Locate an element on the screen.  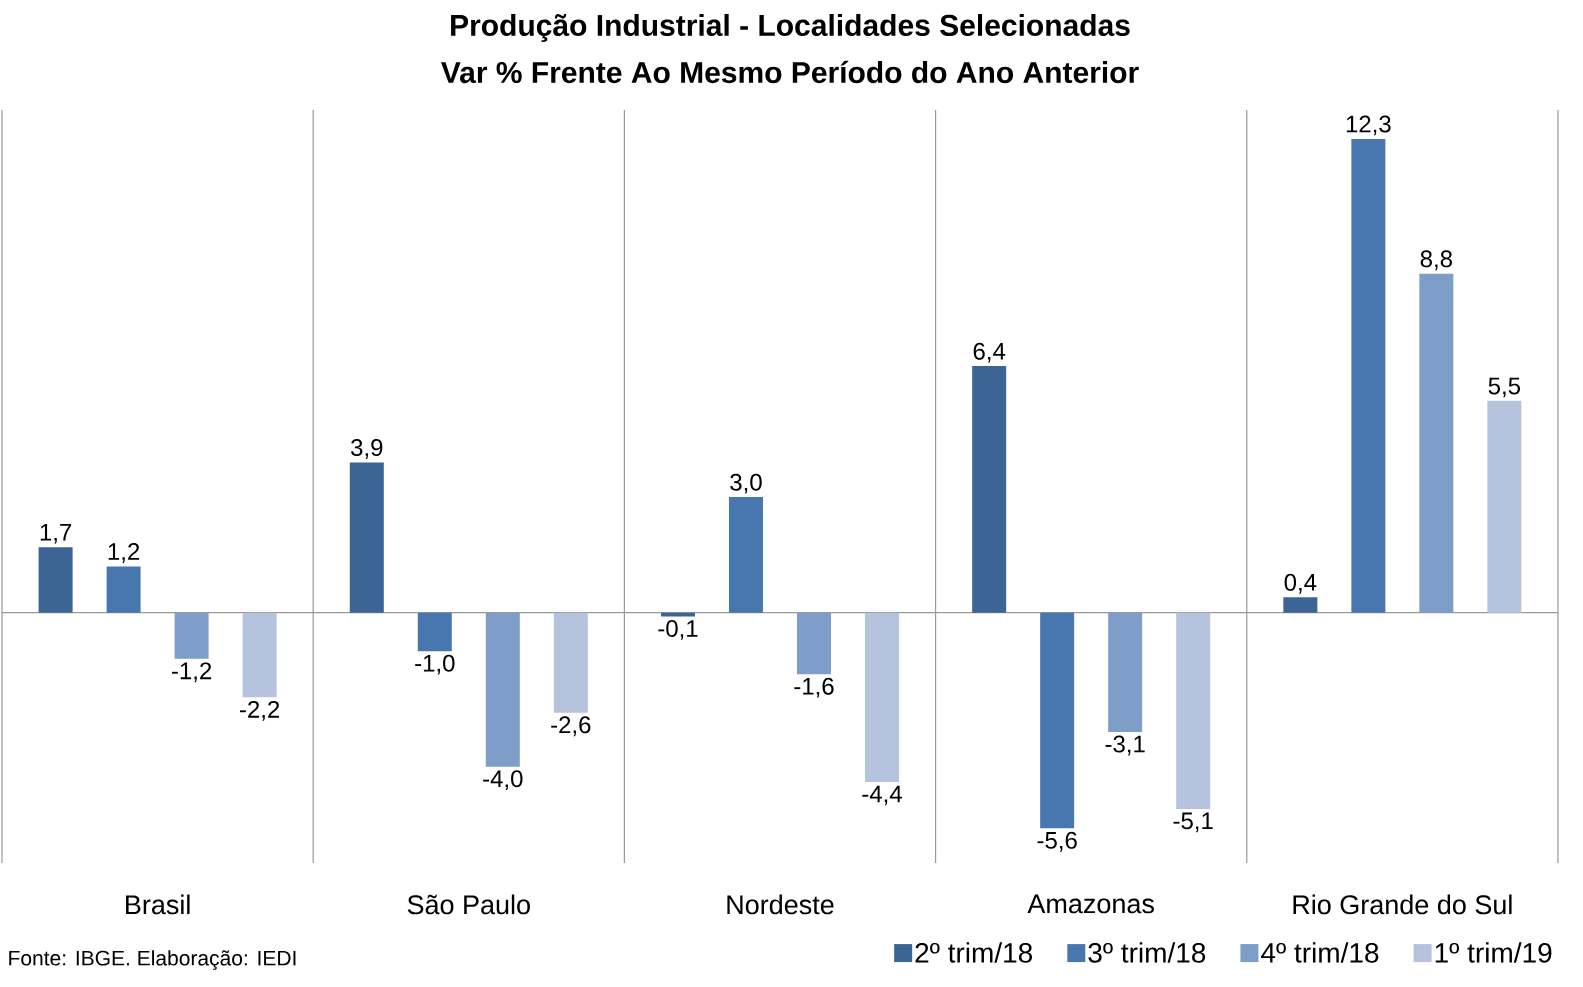
x-tick-label: São Paulo is located at coordinates (468, 904).